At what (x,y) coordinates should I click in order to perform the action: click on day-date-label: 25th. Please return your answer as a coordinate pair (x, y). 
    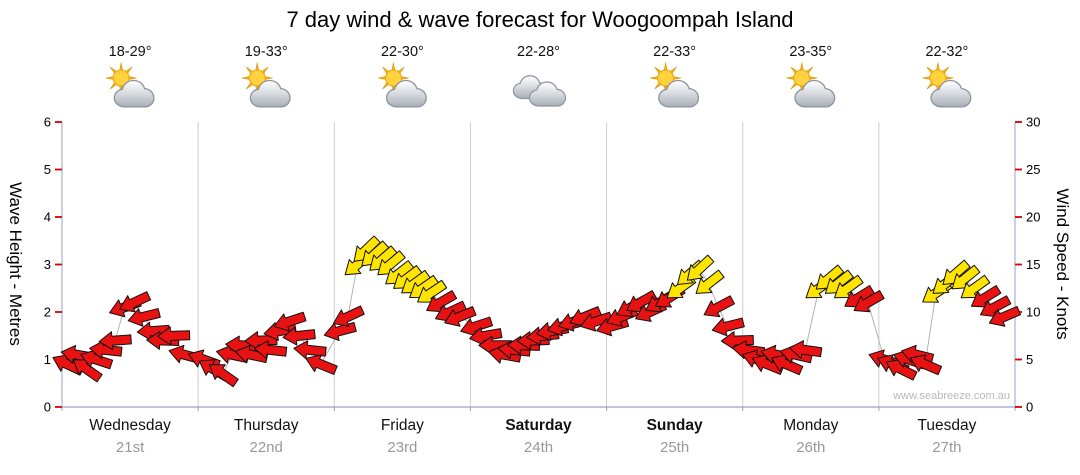
    Looking at the image, I should click on (674, 447).